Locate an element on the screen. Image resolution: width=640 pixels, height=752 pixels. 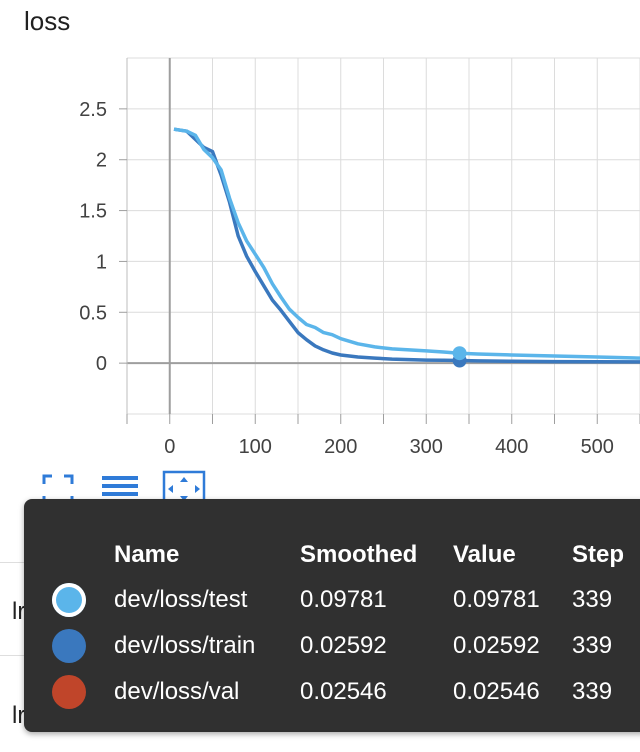
y-tick-label: 1.5 is located at coordinates (93, 212).